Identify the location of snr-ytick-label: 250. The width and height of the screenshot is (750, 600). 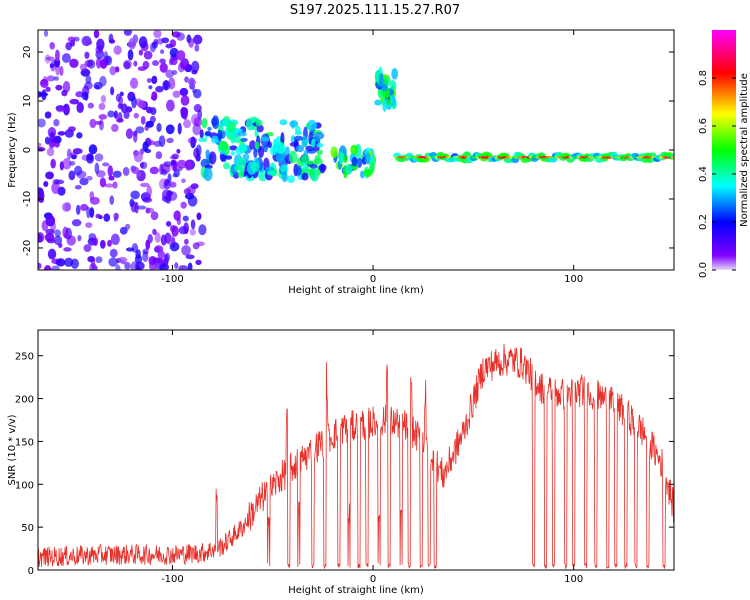
(24, 357).